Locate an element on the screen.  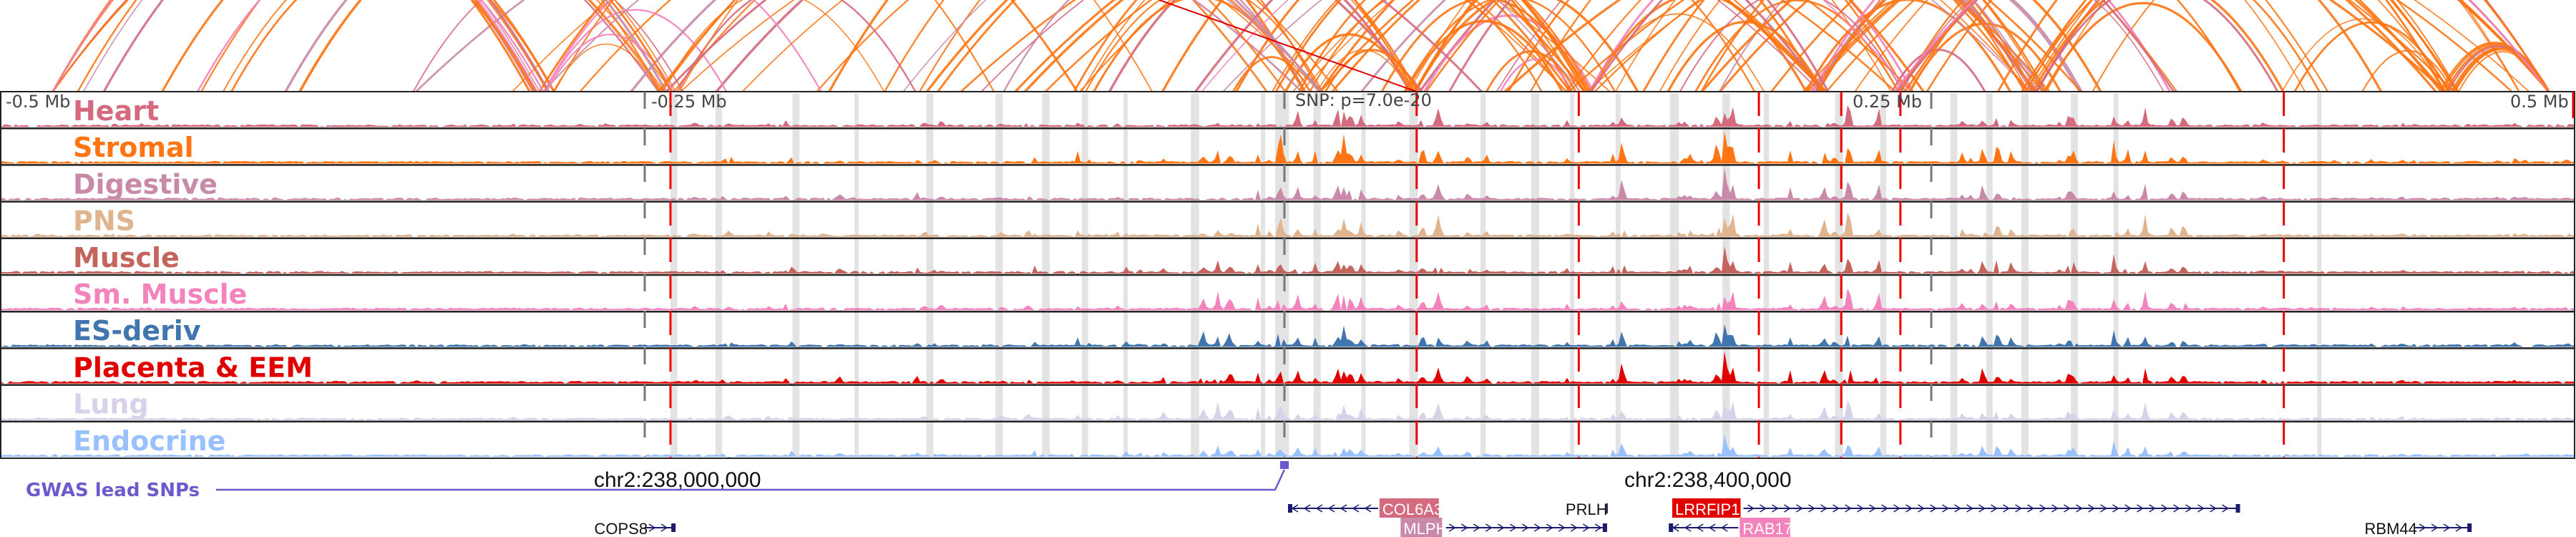
gene-rab17: RAB17 is located at coordinates (1730, 527).